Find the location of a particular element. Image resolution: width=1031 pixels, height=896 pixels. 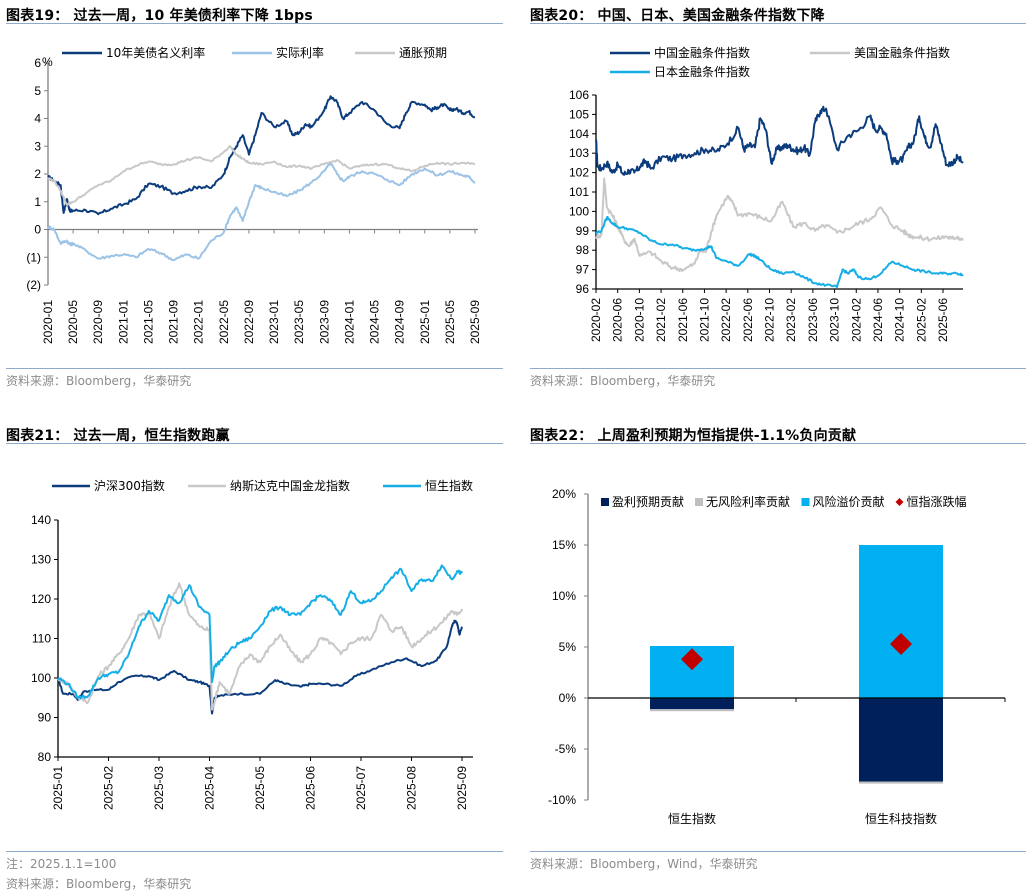

x-tick-label: 2021-05 is located at coordinates (148, 322).